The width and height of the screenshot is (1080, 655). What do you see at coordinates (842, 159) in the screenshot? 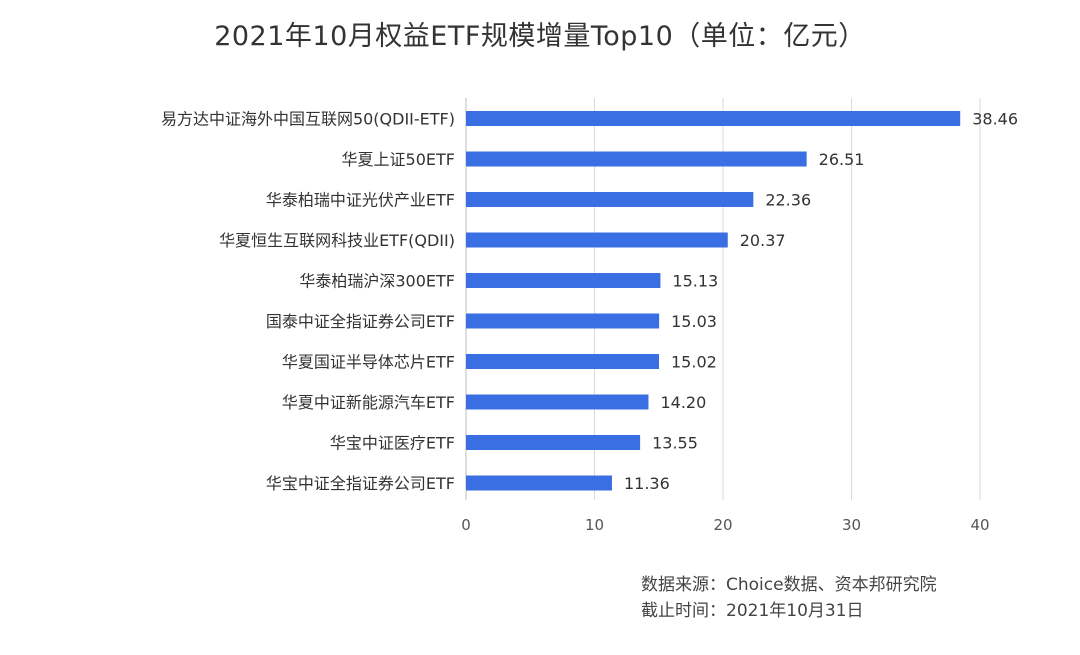
I see `data-label: 26.51` at bounding box center [842, 159].